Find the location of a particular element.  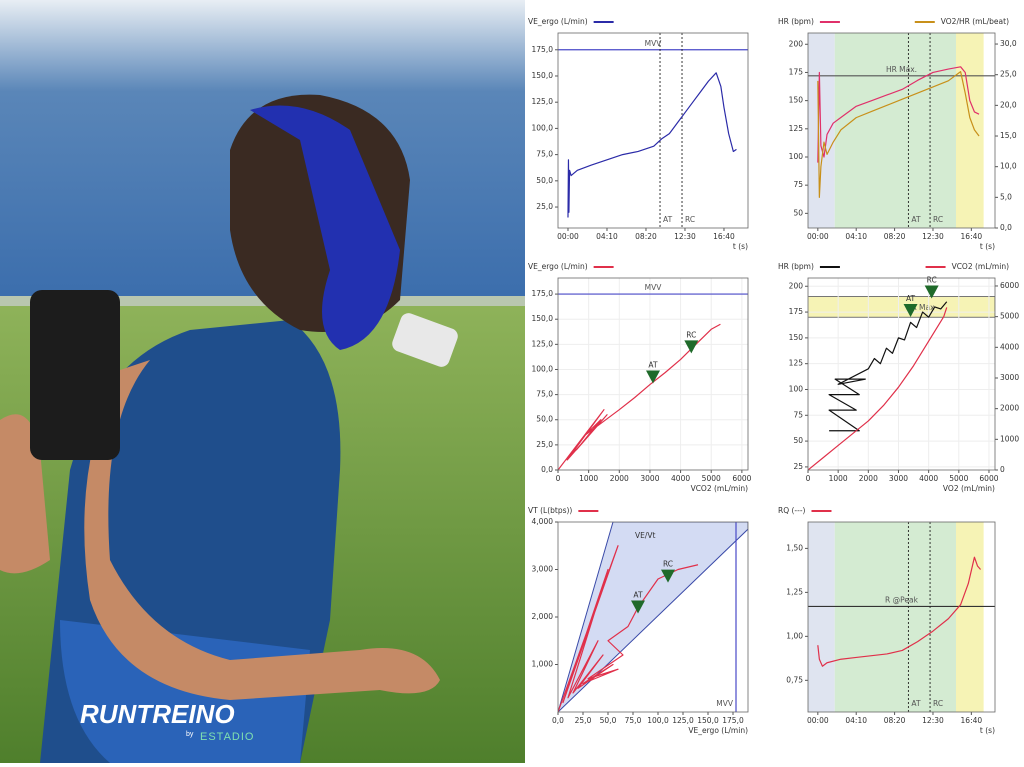

x-axis-label: t (s) is located at coordinates (740, 246).